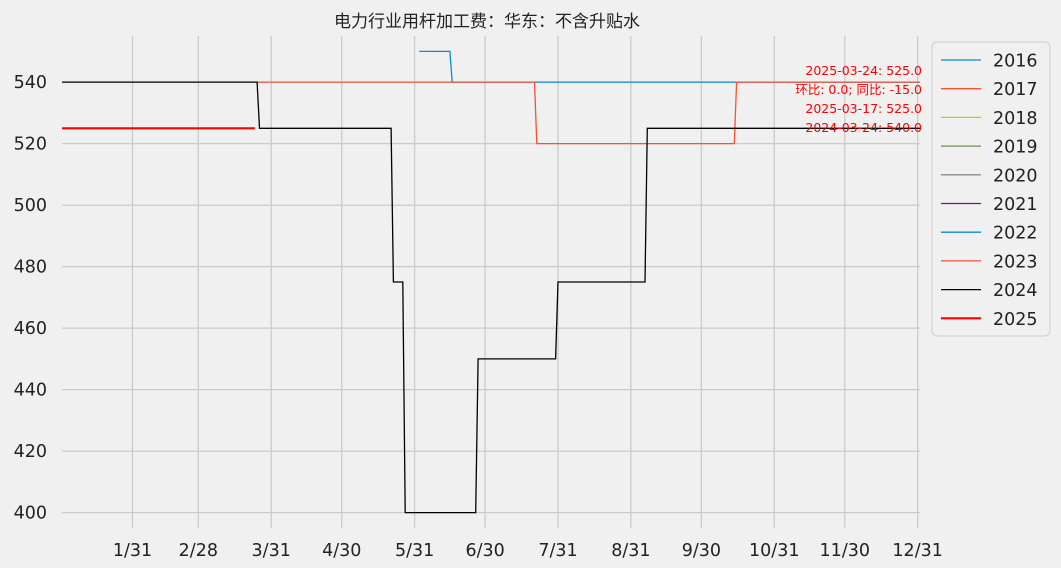 The height and width of the screenshot is (568, 1061). I want to click on legend-label: 2023, so click(1015, 262).